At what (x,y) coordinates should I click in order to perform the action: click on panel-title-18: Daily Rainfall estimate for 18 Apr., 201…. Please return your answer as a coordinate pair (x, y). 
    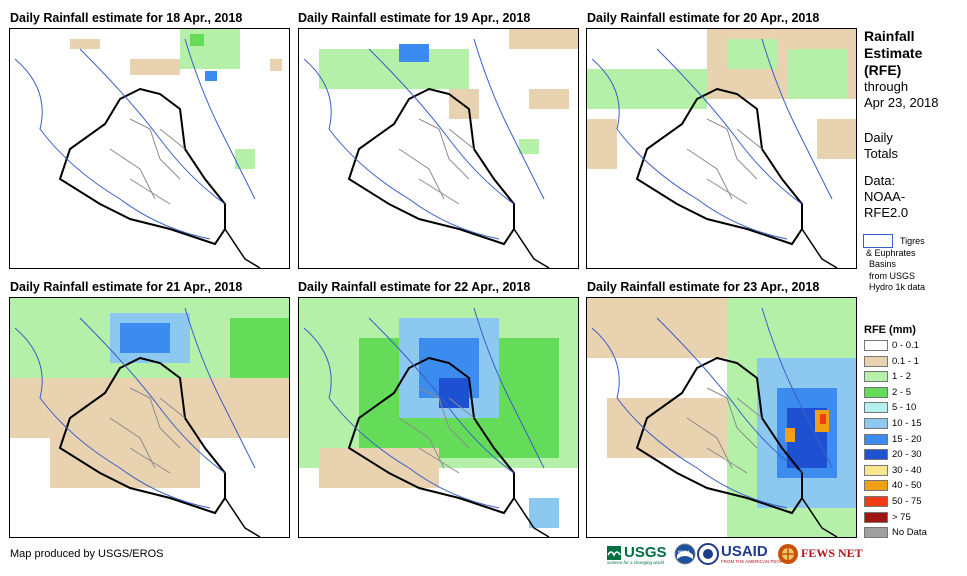
    Looking at the image, I should click on (126, 18).